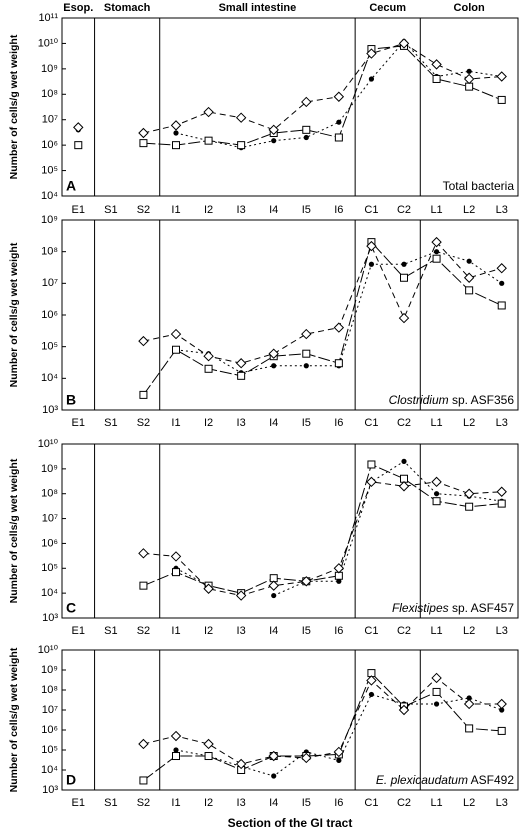 This screenshot has width=523, height=837. What do you see at coordinates (208, 210) in the screenshot?
I see `x-tick-label: I2` at bounding box center [208, 210].